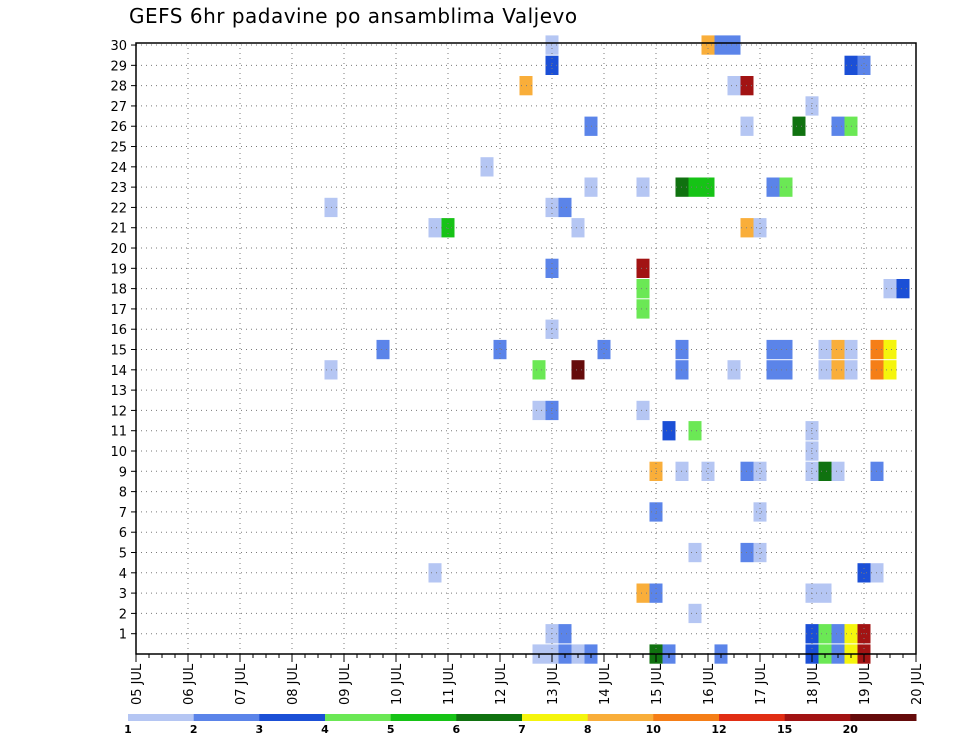 The height and width of the screenshot is (742, 960). Describe the element at coordinates (865, 684) in the screenshot. I see `x-tick-label: 19 JUL` at that location.